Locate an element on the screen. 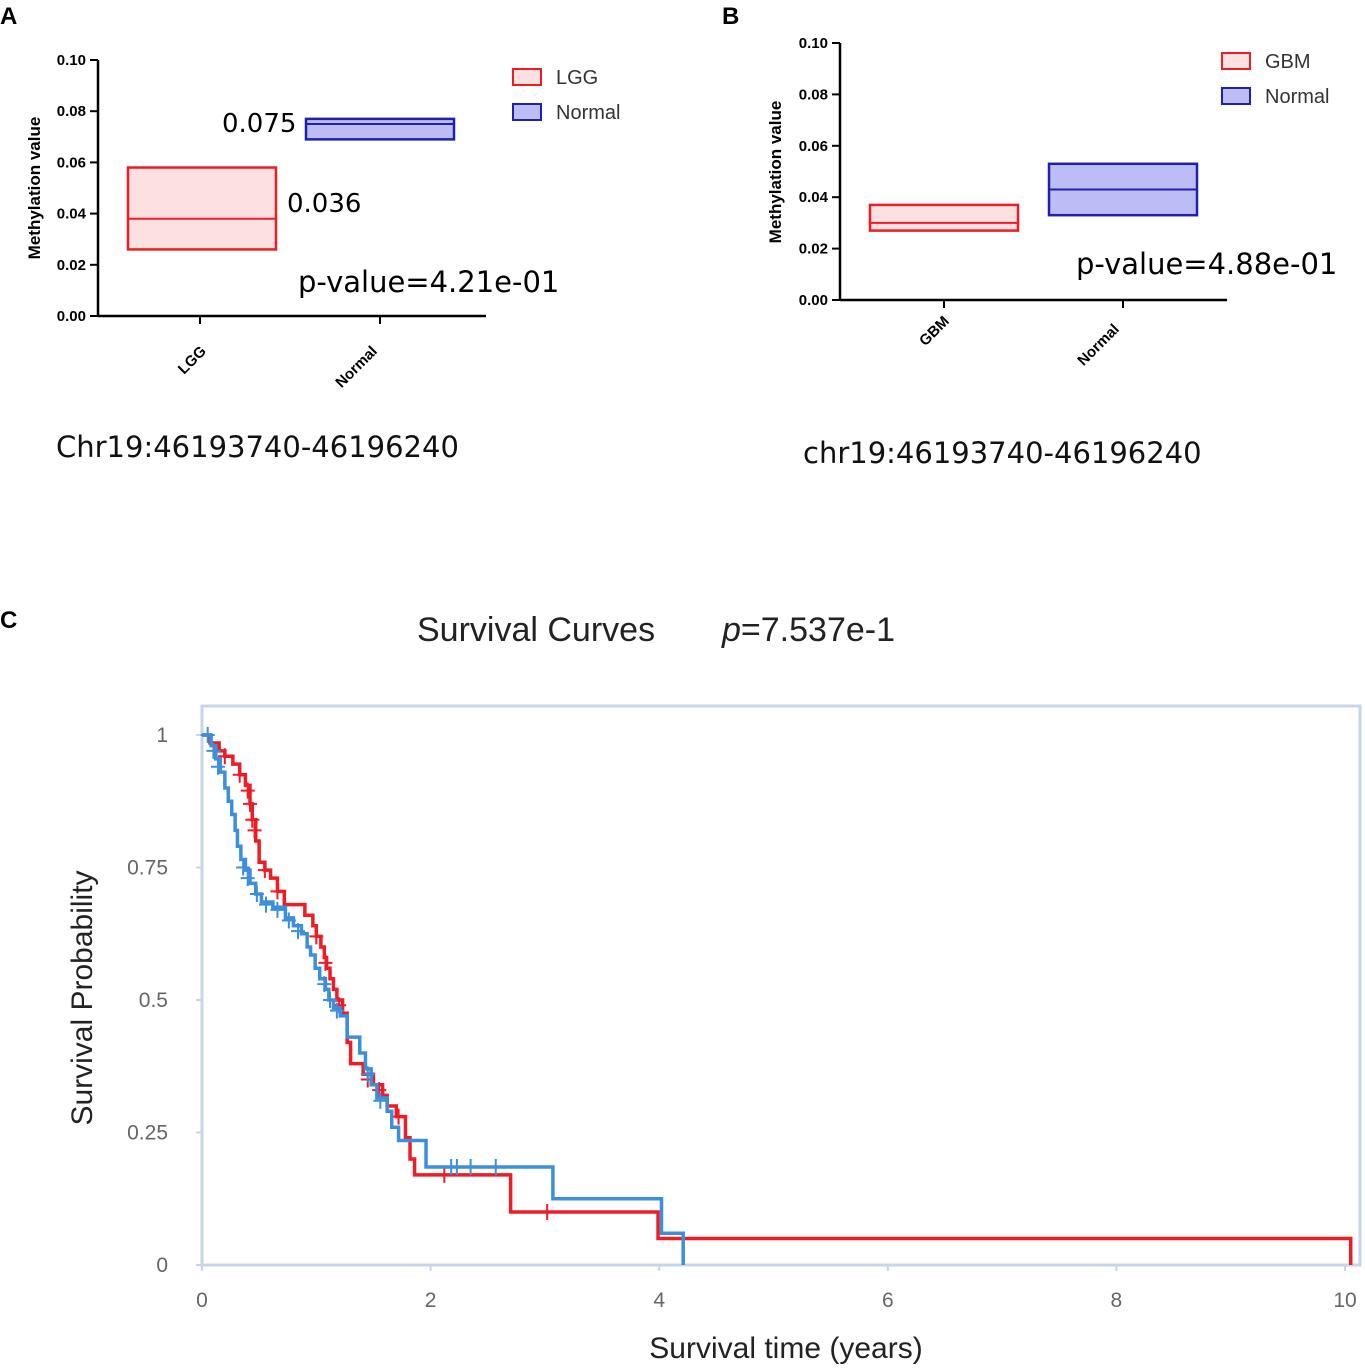 The height and width of the screenshot is (1369, 1365). panel-a-xtick-normal: Normal is located at coordinates (356, 367).